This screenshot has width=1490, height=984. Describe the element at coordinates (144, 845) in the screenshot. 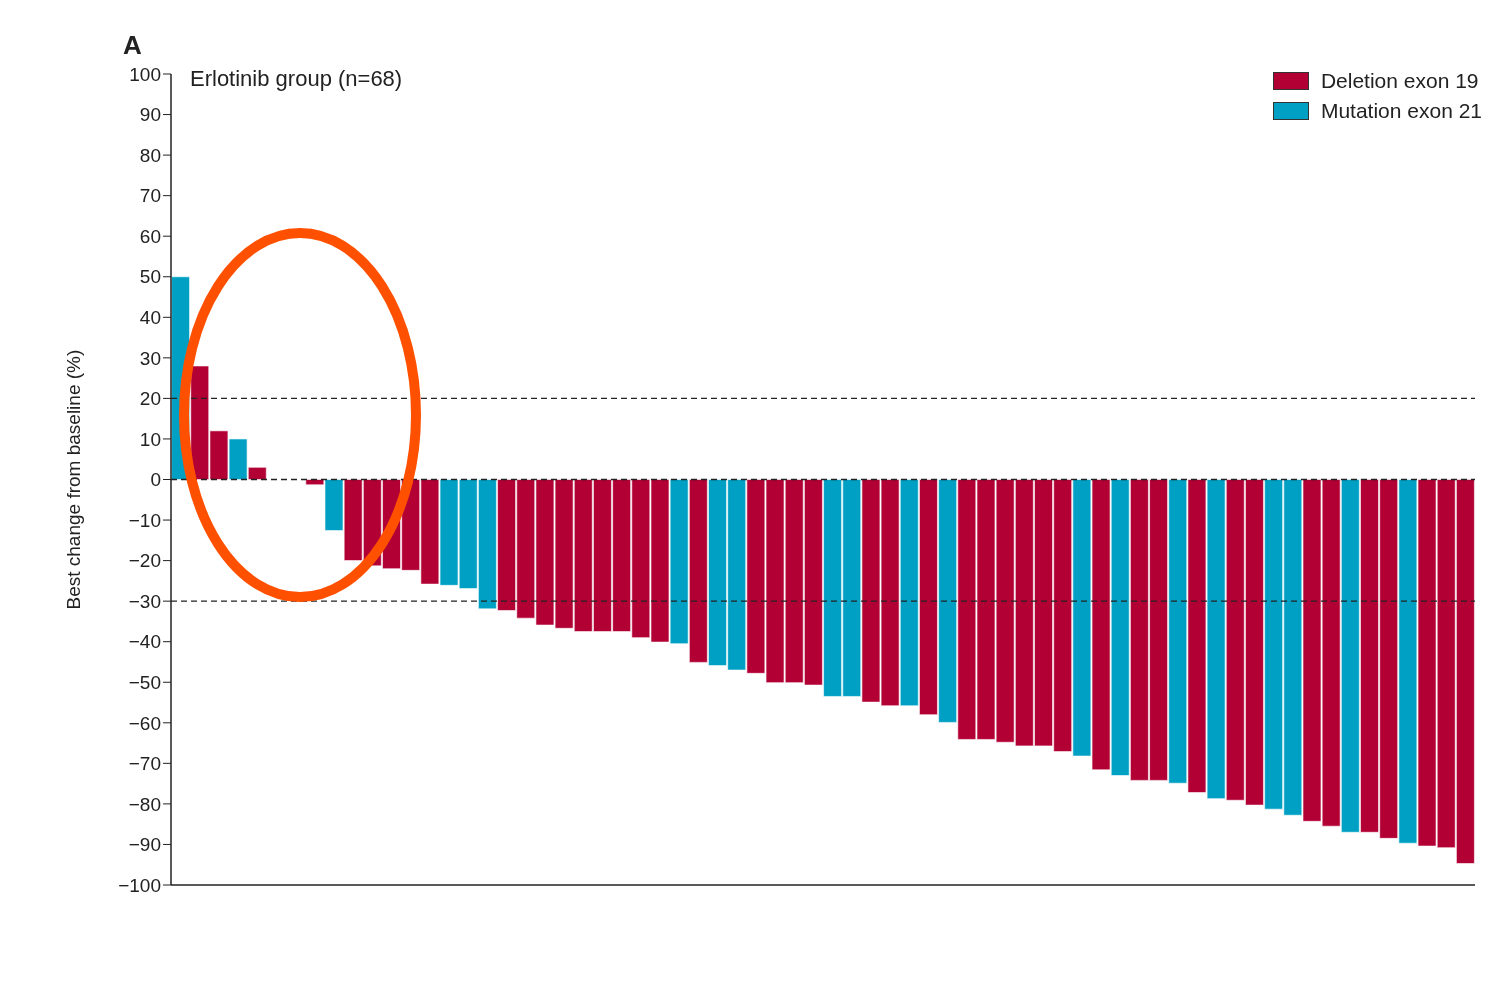

I see `y-tick-label: −90` at that location.